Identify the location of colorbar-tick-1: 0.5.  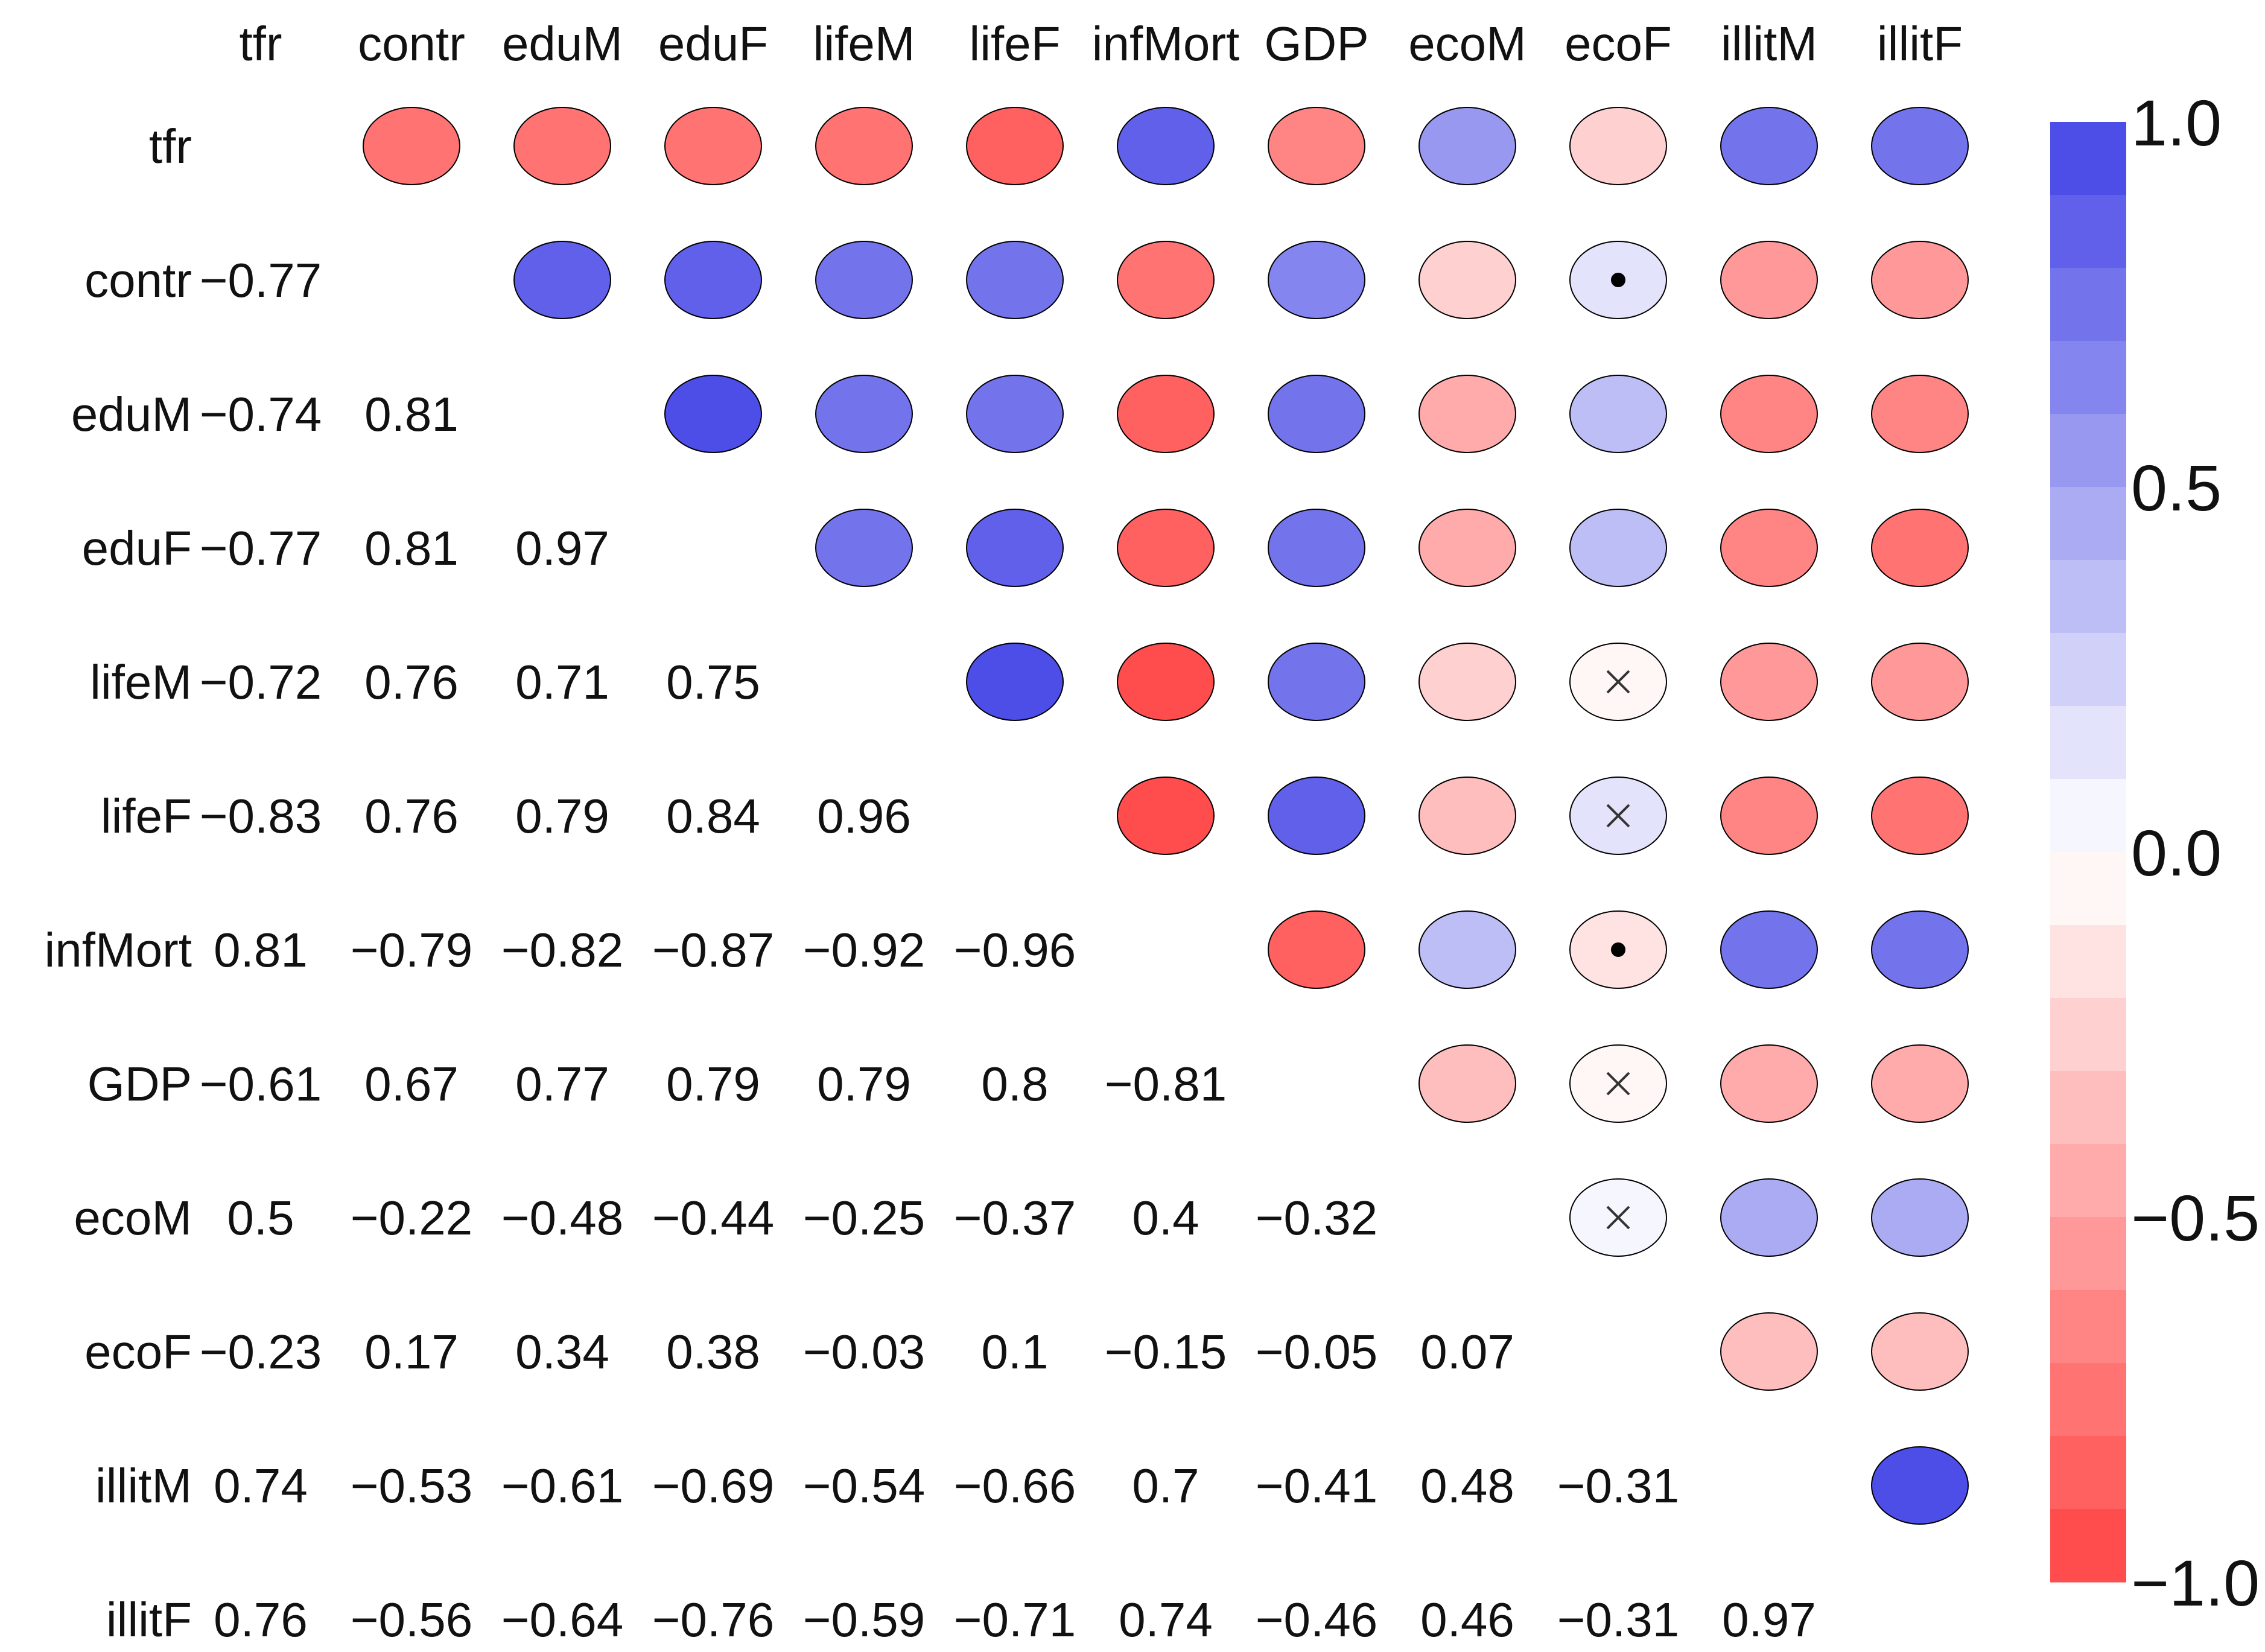
(2176, 487).